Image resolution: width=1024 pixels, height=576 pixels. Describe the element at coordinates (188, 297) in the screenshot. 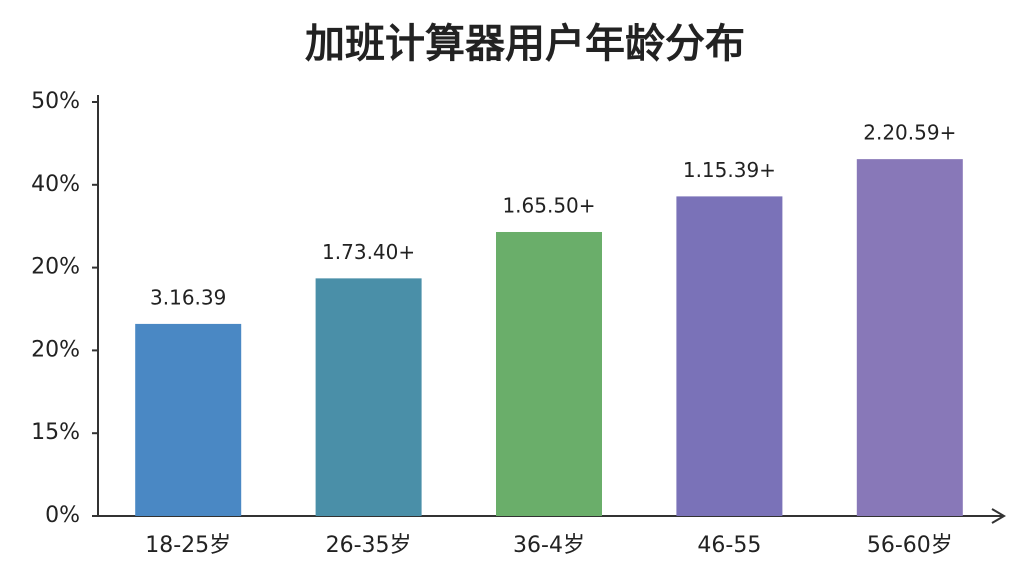

I see `bar-label: 3.16.39` at that location.